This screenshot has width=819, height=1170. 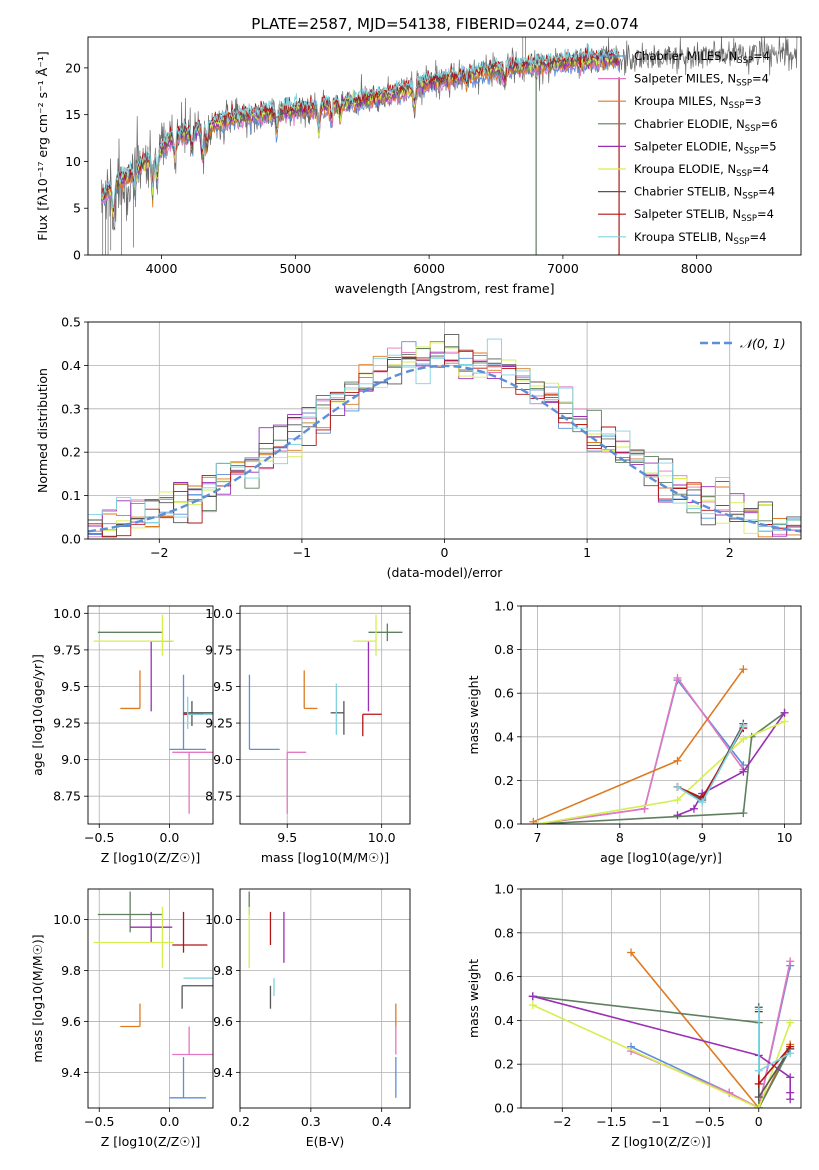 I want to click on x-tick-label: 9, so click(x=702, y=837).